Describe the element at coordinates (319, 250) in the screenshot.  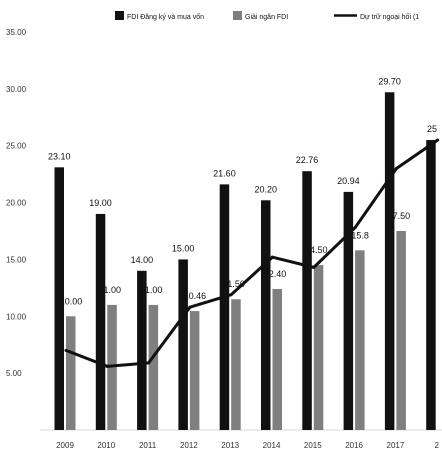
I see `data-label-fdi-disbursed-6: 4.50` at that location.